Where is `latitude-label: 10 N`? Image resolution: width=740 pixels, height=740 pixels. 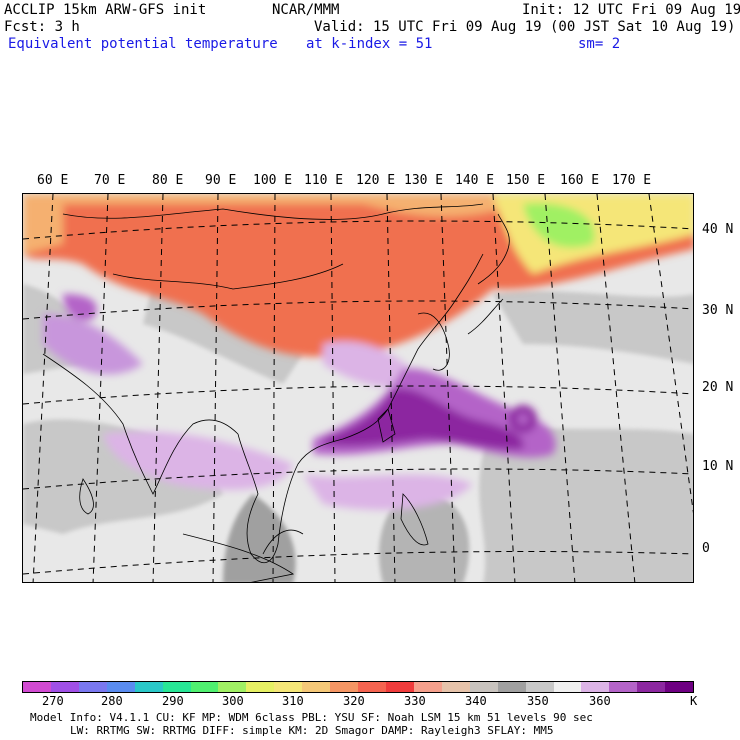
latitude-label: 10 N is located at coordinates (718, 466).